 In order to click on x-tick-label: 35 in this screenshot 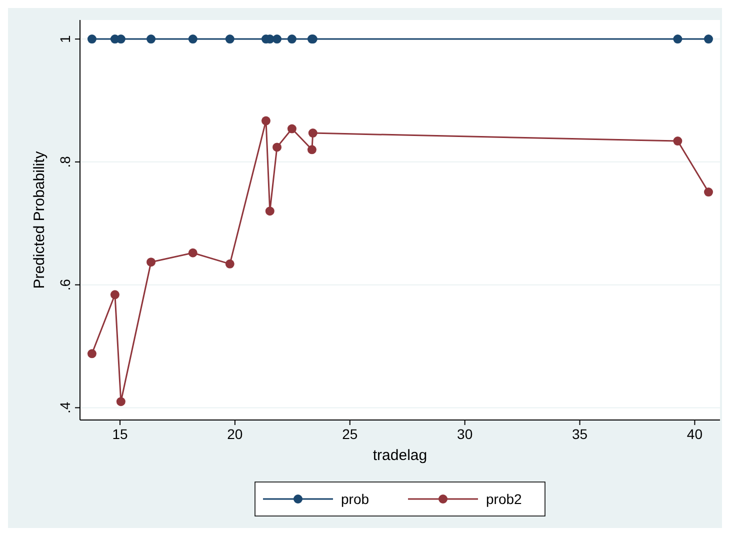, I will do `click(580, 434)`.